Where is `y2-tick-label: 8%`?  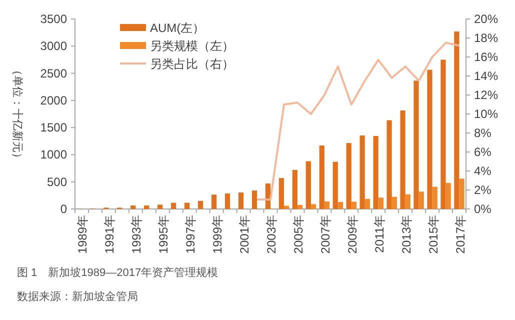 y2-tick-label: 8% is located at coordinates (483, 133).